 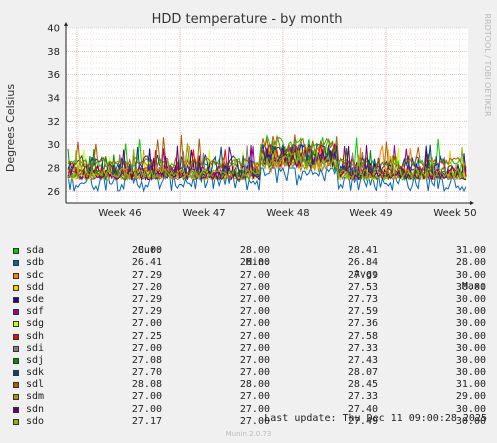 What do you see at coordinates (53, 99) in the screenshot?
I see `y-tick-label: 34` at bounding box center [53, 99].